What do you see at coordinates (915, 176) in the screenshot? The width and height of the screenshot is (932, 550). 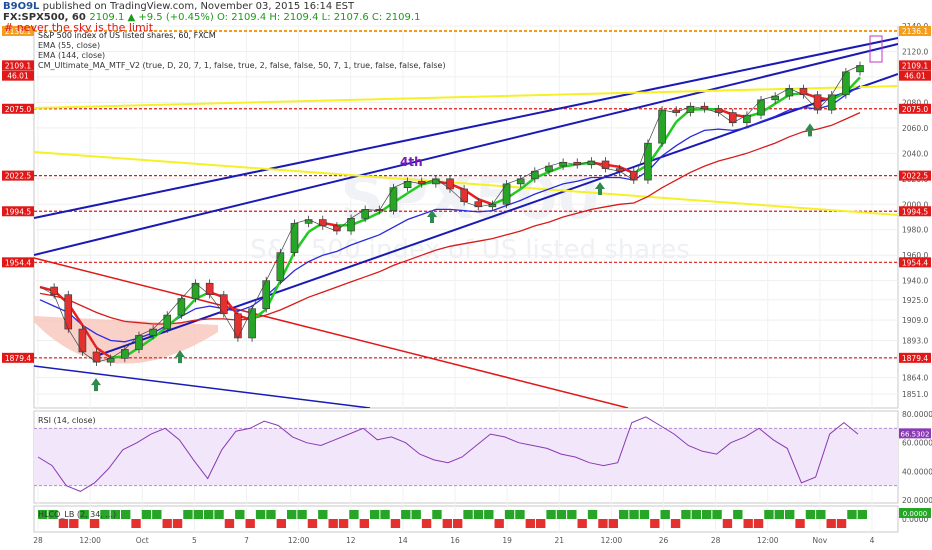 I see `level-label-right: 2022.5` at bounding box center [915, 176].